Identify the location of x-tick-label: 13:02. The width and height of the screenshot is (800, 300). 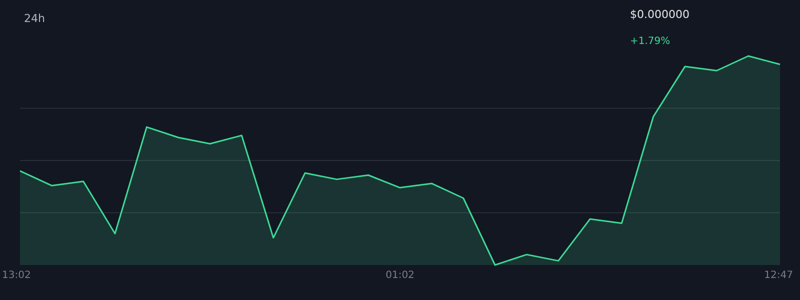
(16, 276).